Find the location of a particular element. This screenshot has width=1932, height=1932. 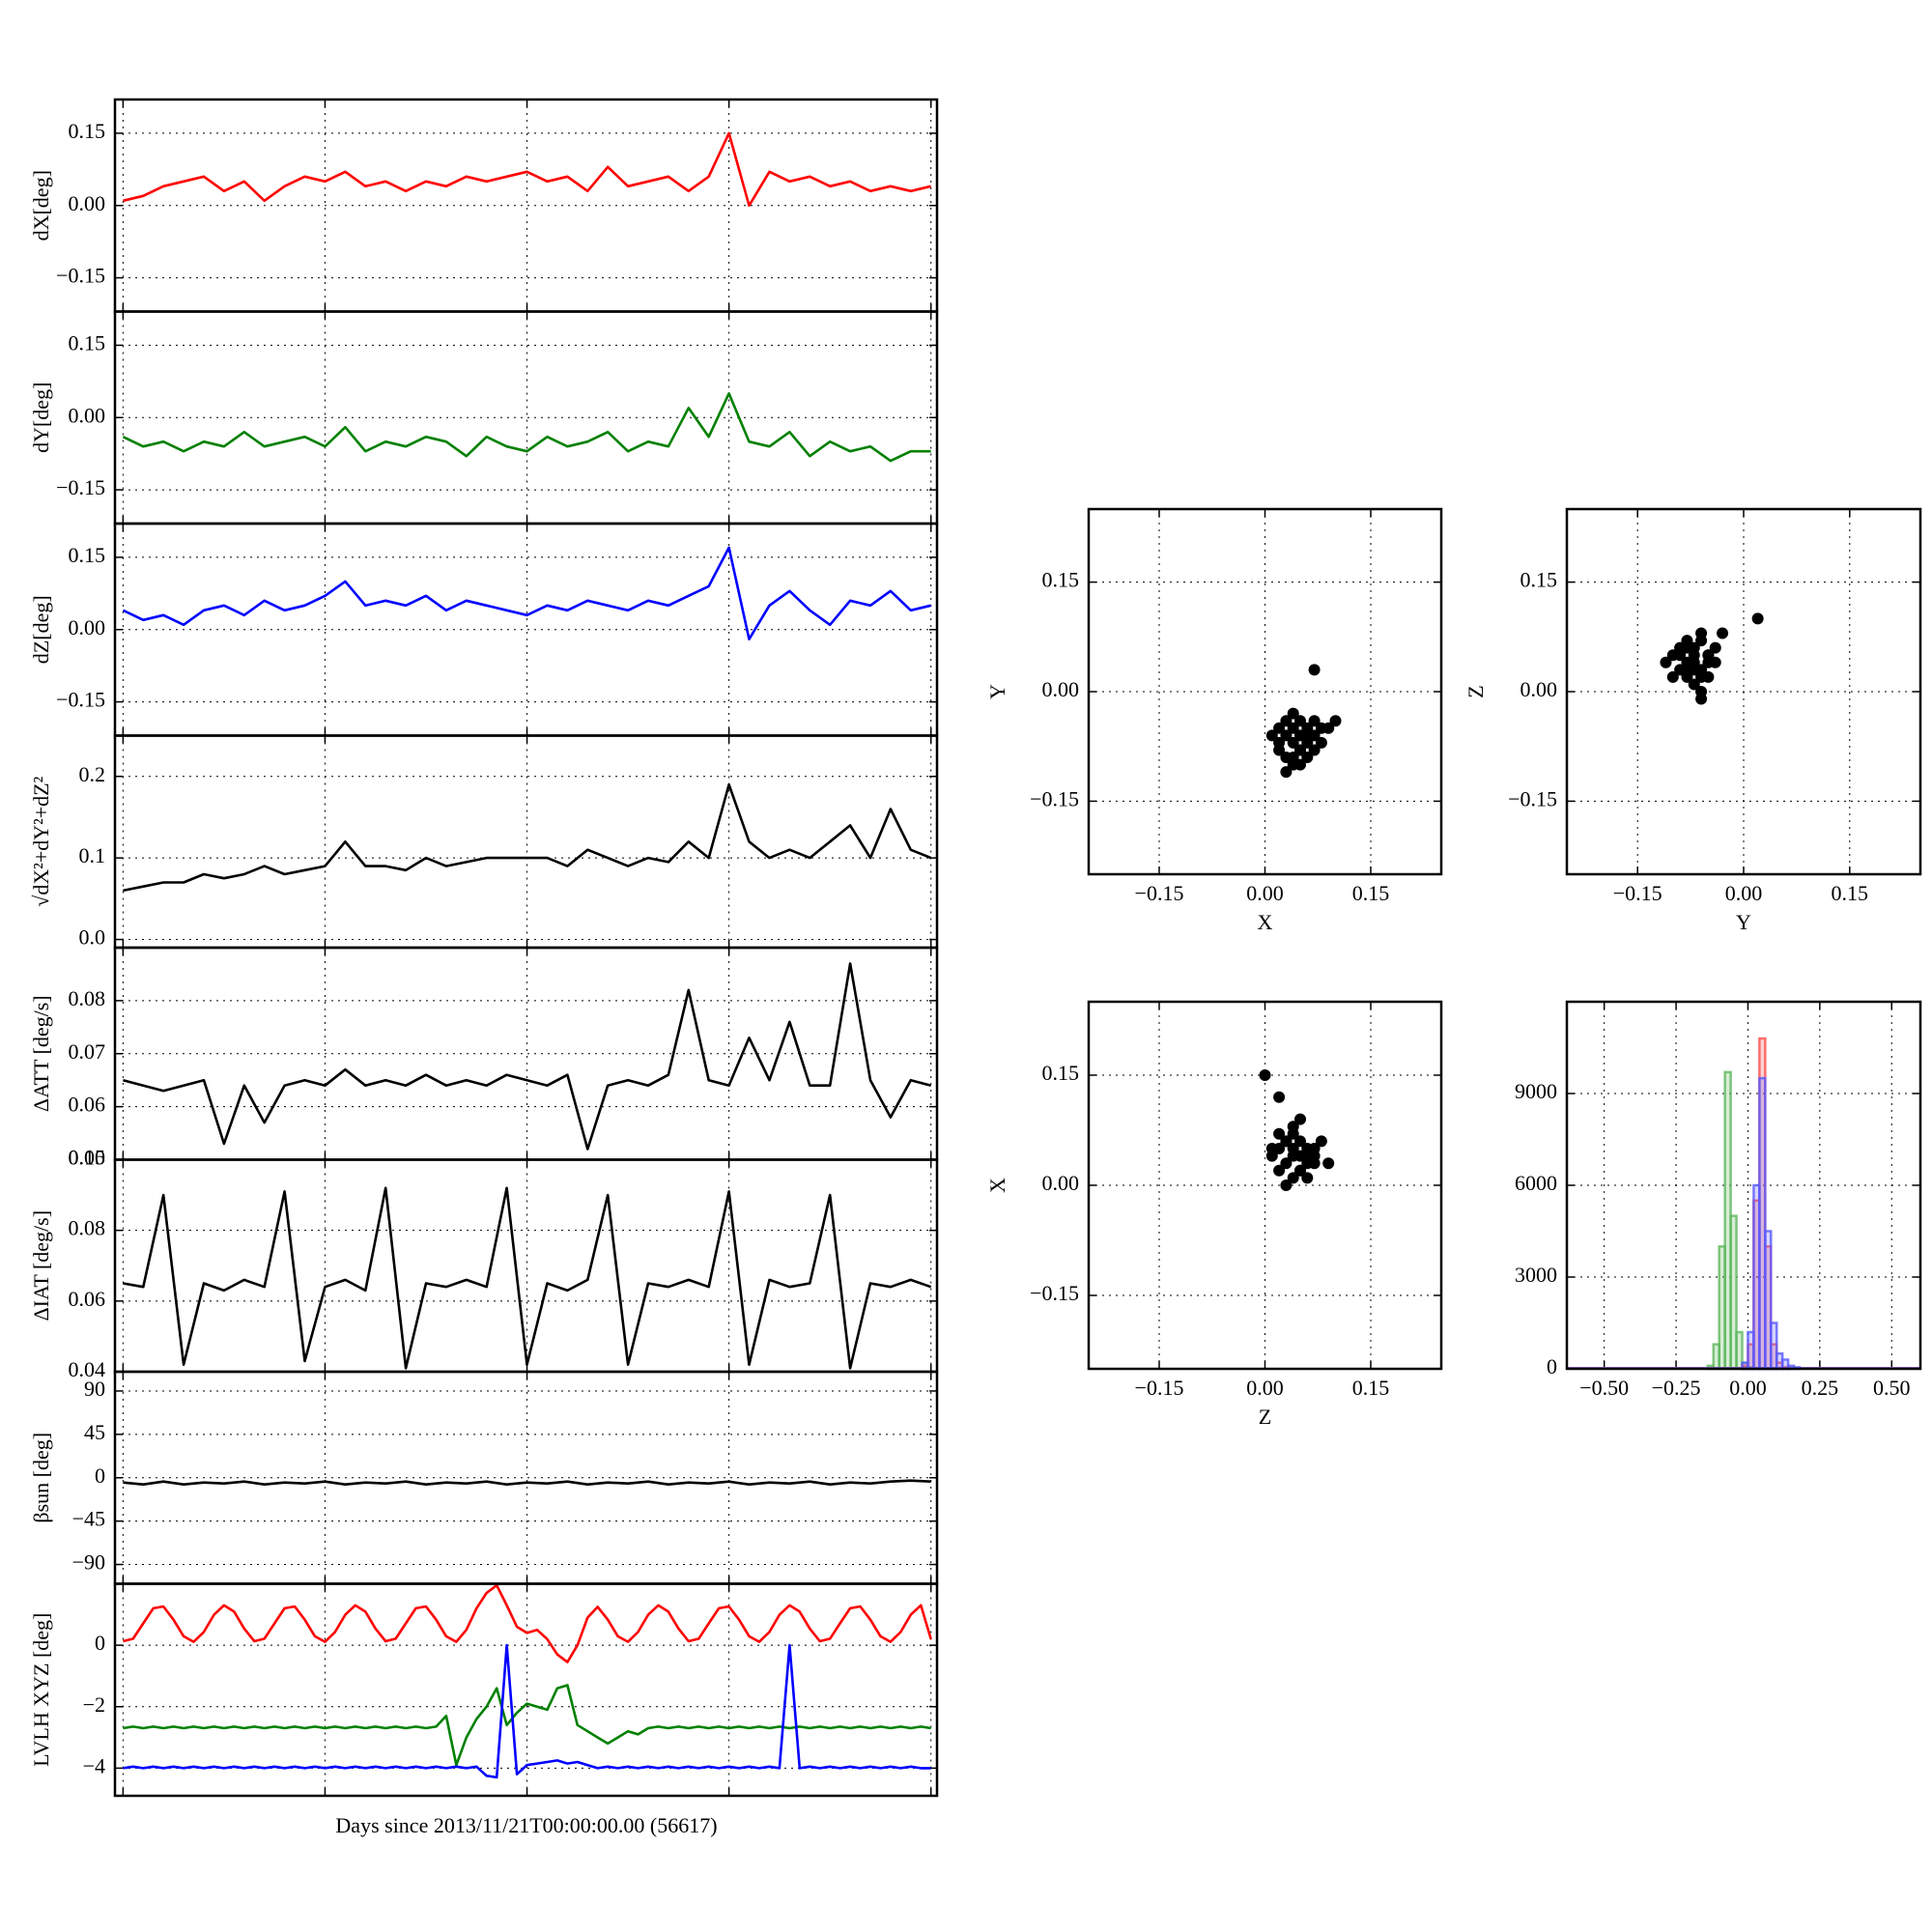

y-tick-label: 0.0 is located at coordinates (92, 937).